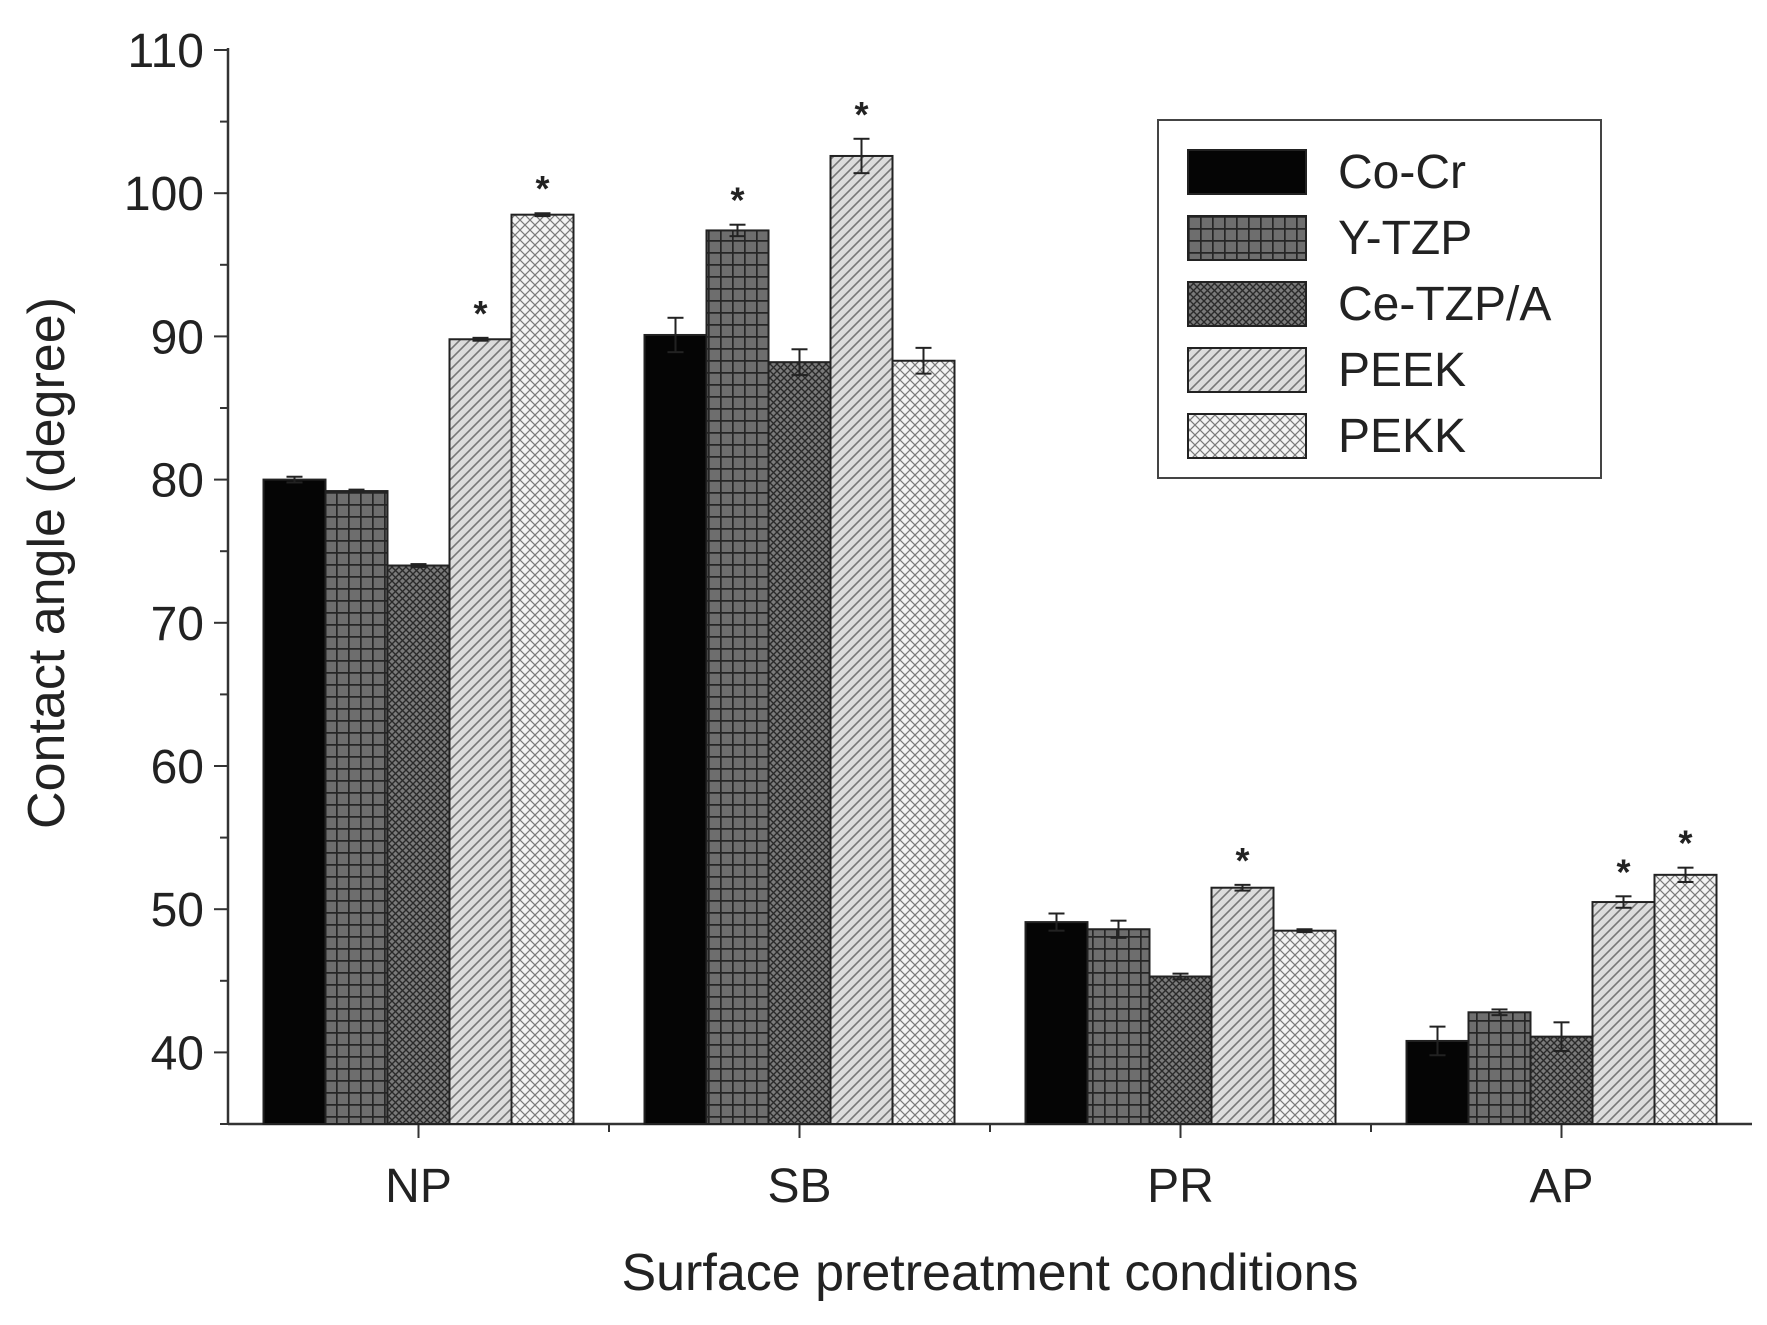  I want to click on legend-label: Ce-TZP/A, so click(1444, 304).